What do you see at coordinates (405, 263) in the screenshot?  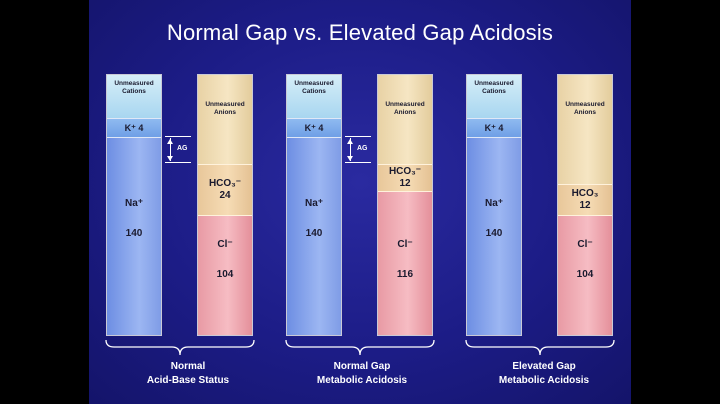 I see `chloride-segment: Cl⁻ 116` at bounding box center [405, 263].